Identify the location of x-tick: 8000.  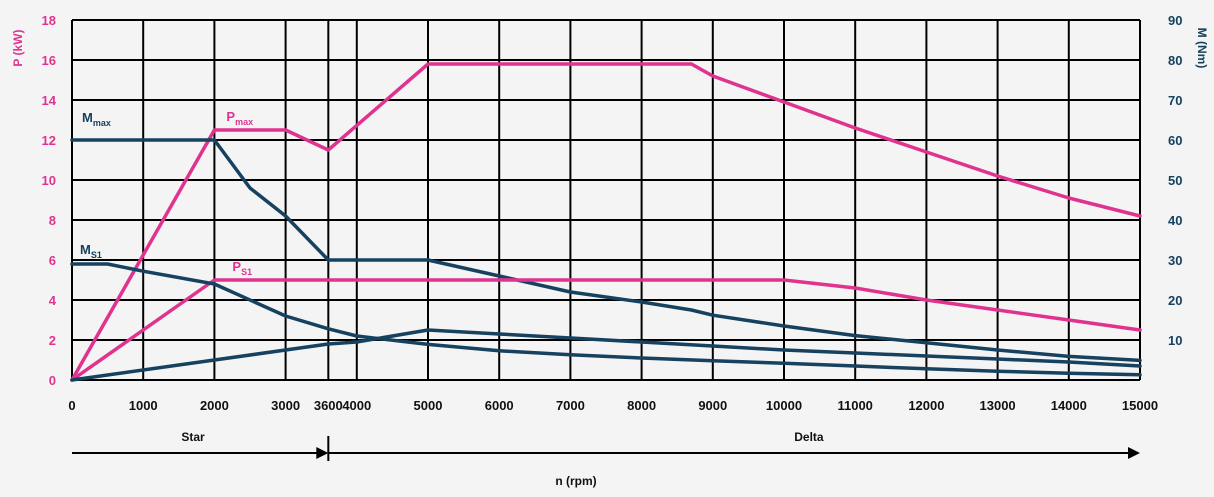
(641, 405).